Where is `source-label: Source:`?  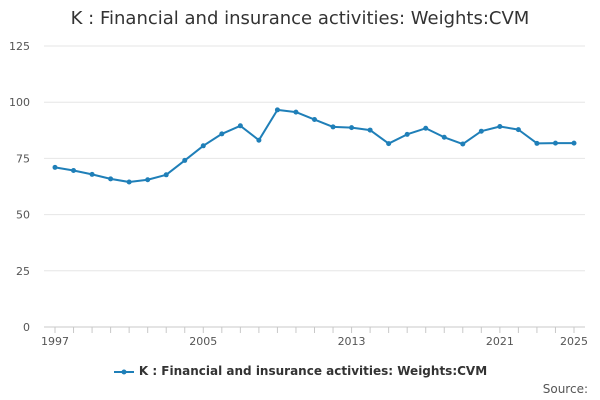 source-label: Source: is located at coordinates (565, 389).